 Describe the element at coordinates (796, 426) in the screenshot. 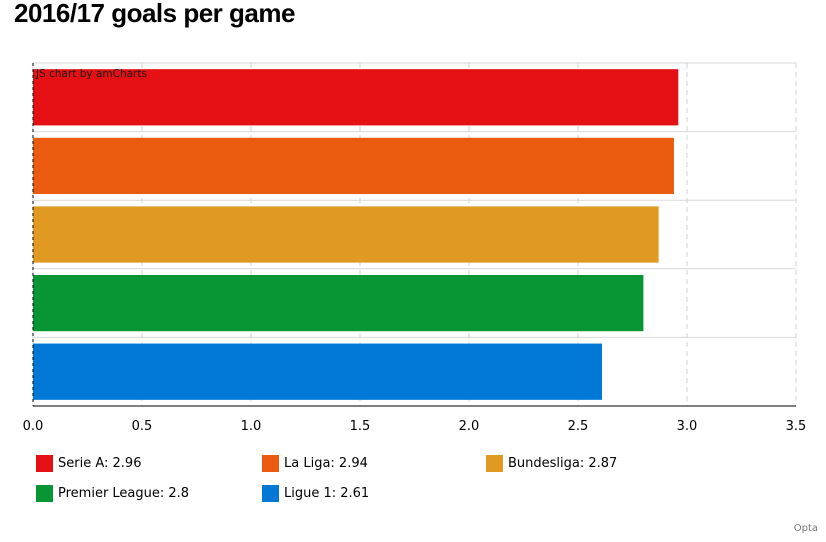

I see `x-tick-label: 3.5` at that location.